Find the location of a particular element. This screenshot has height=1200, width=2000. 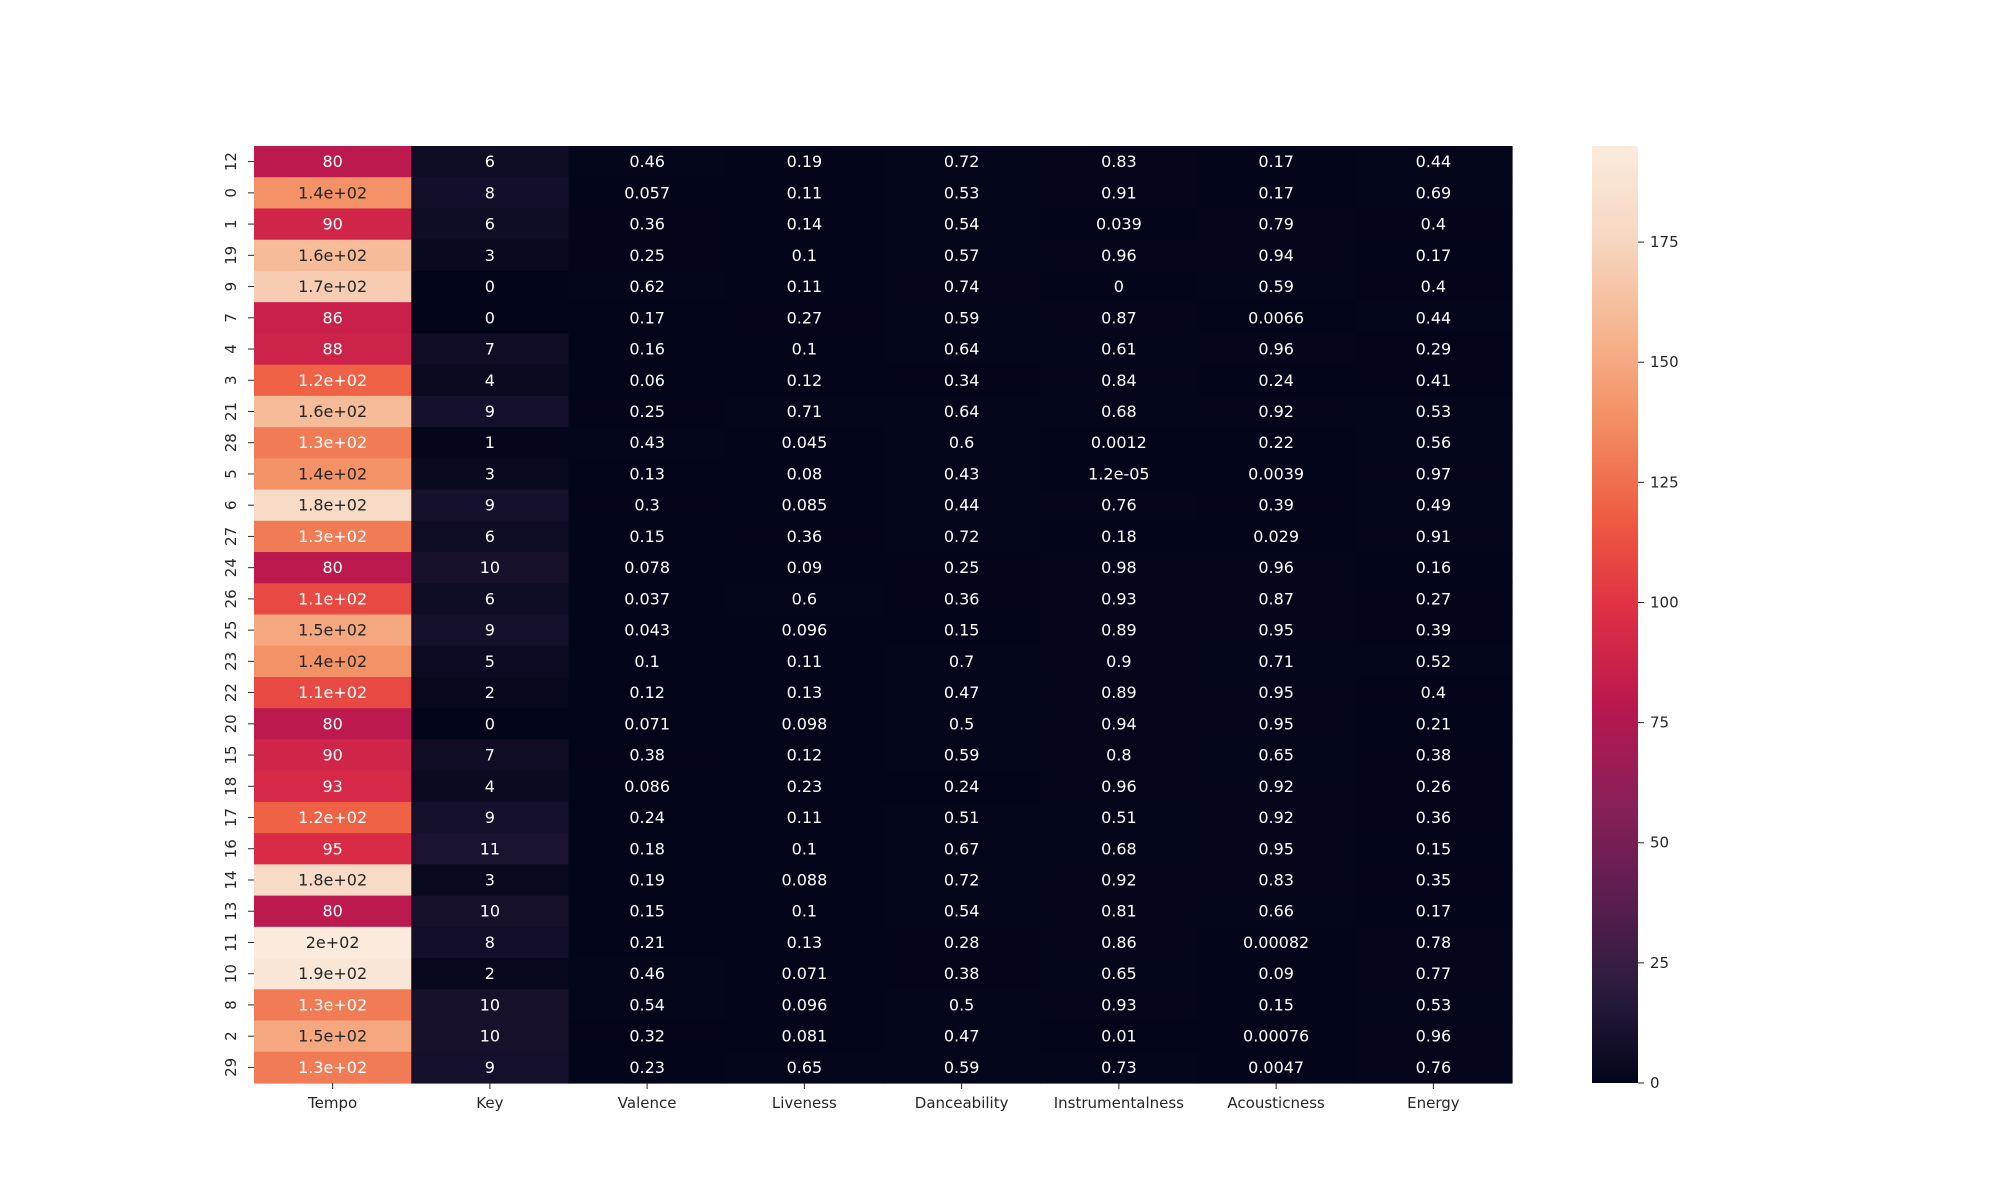

cell-value-label: 0.28 is located at coordinates (962, 942).